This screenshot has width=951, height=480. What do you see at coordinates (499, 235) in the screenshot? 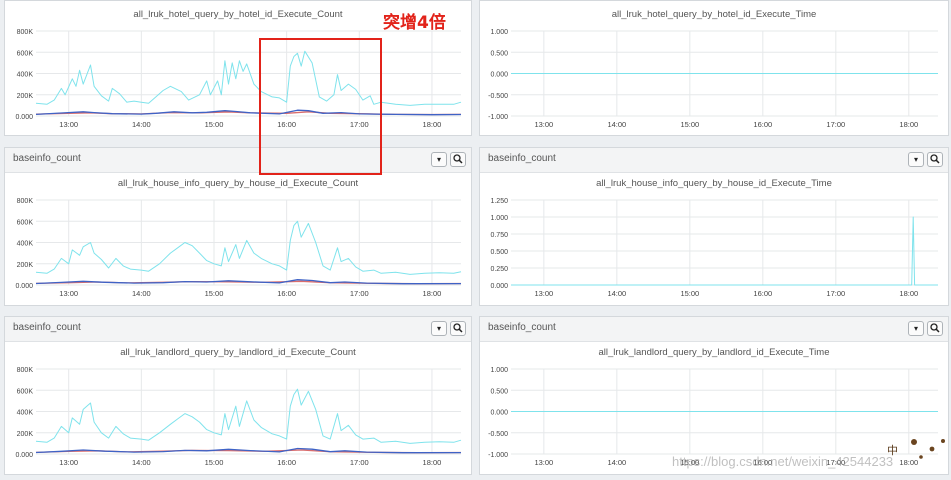
I see `y-tick-label: 0.750` at bounding box center [499, 235].